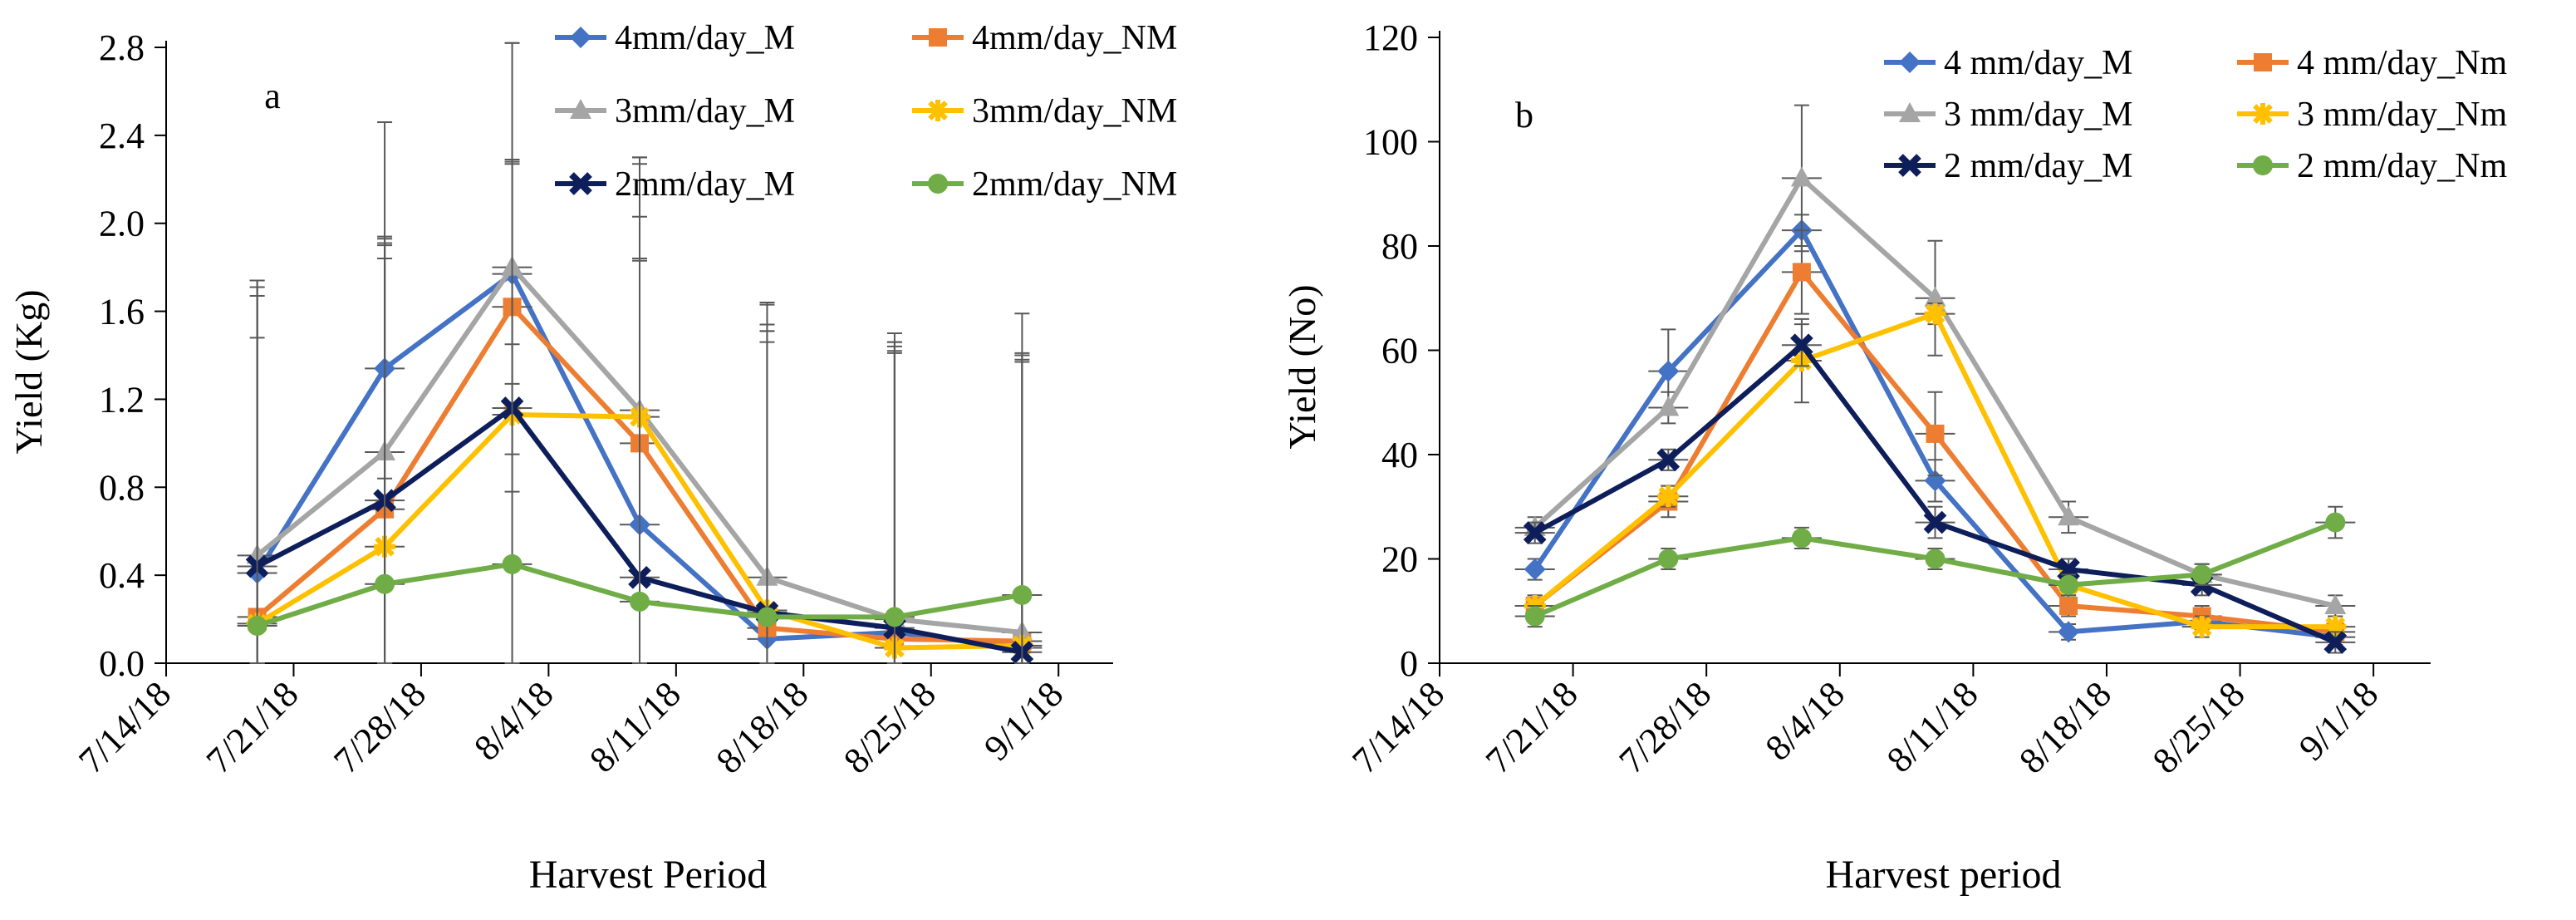 The image size is (2576, 920). Describe the element at coordinates (1390, 37) in the screenshot. I see `y-tick-label: 120` at that location.